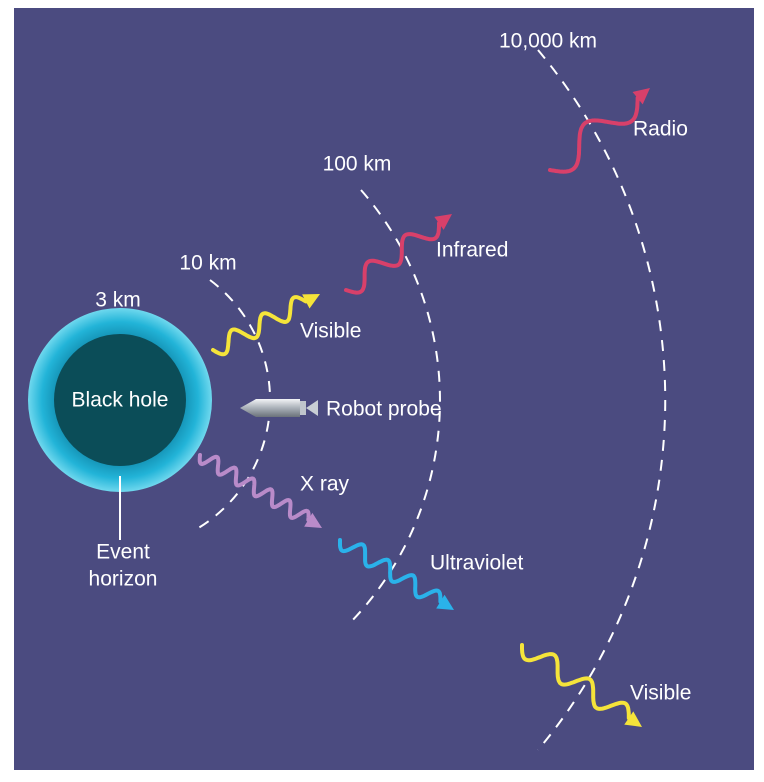 Image resolution: width=764 pixels, height=782 pixels. I want to click on radiation-label: Ultraviolet, so click(477, 563).